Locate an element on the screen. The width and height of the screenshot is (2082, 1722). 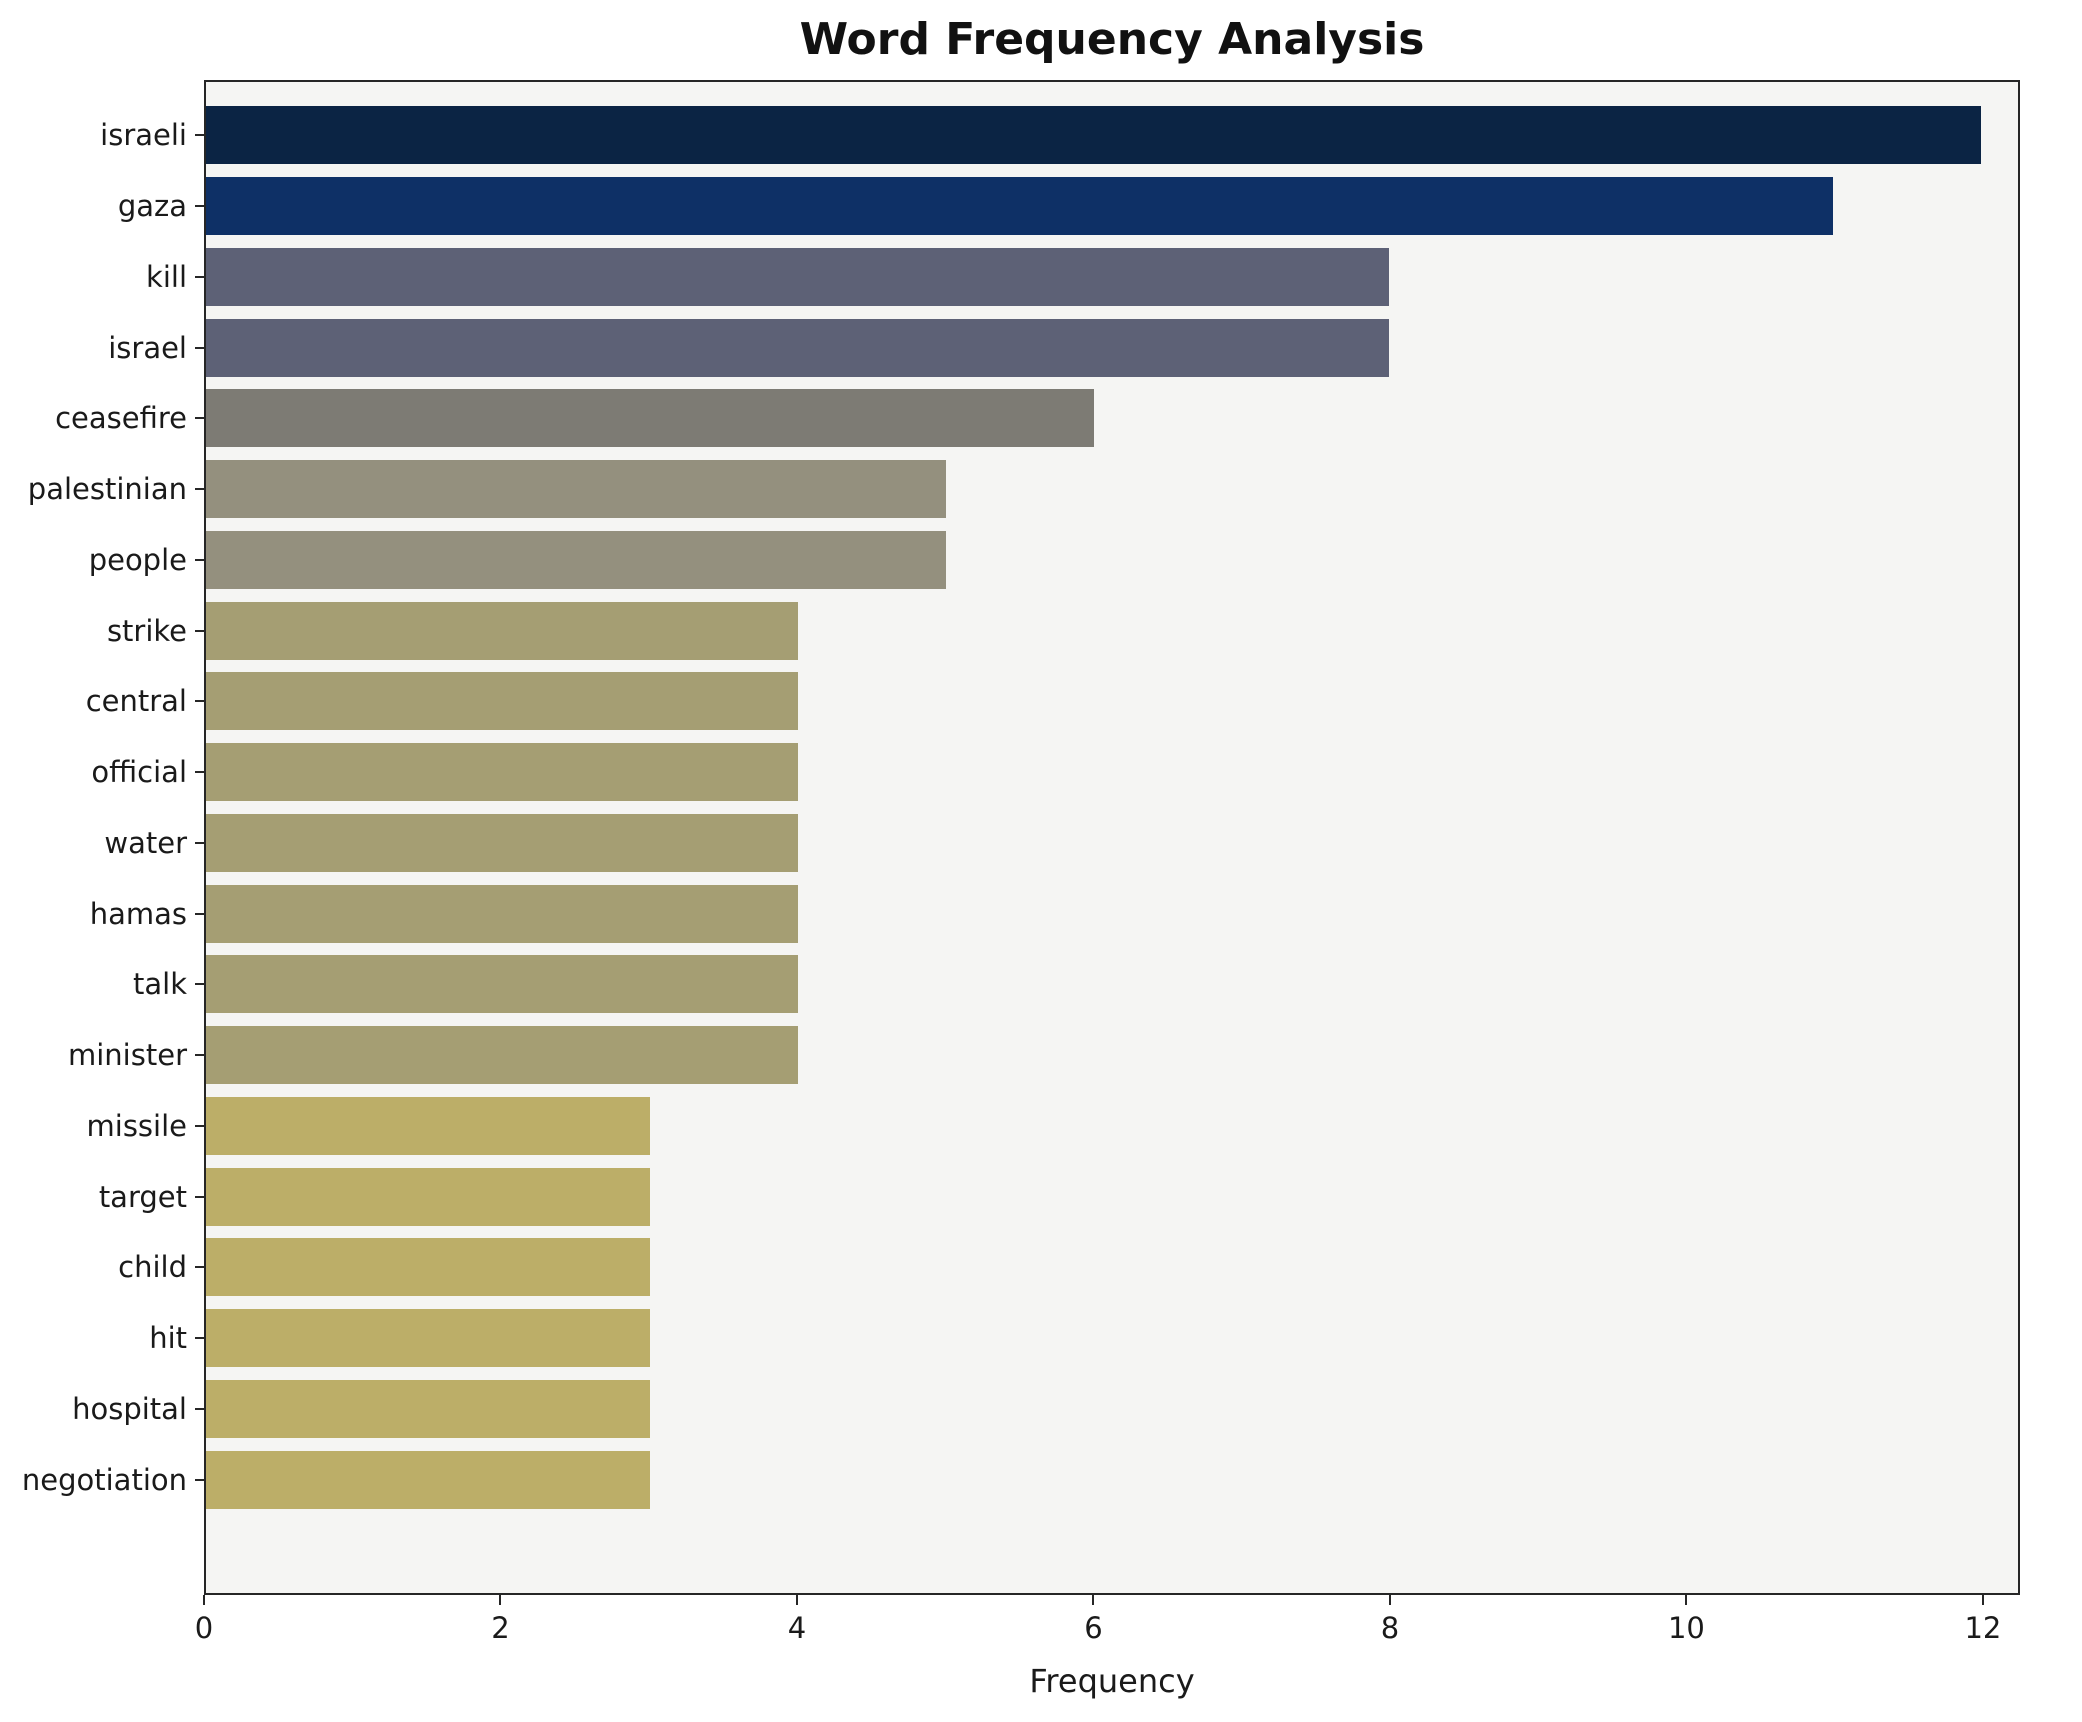
ylabel-row: negotiation is located at coordinates (102, 1479).